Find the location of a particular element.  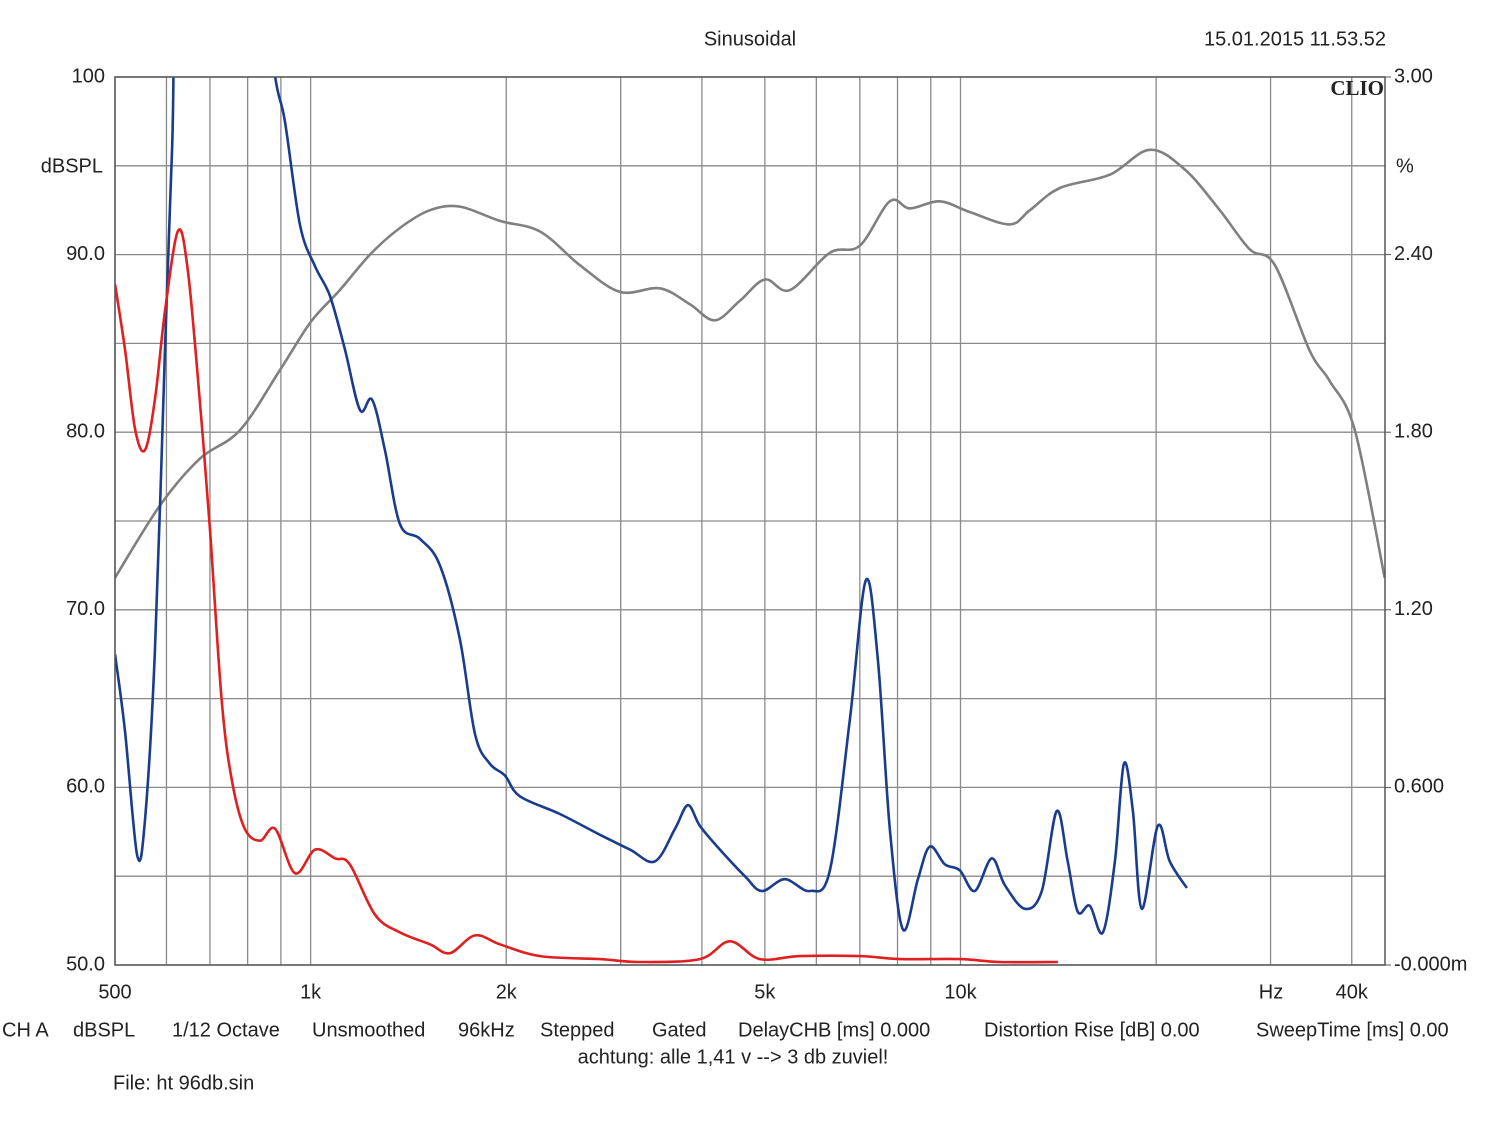

chart-title: Sinusoidal is located at coordinates (750, 39).